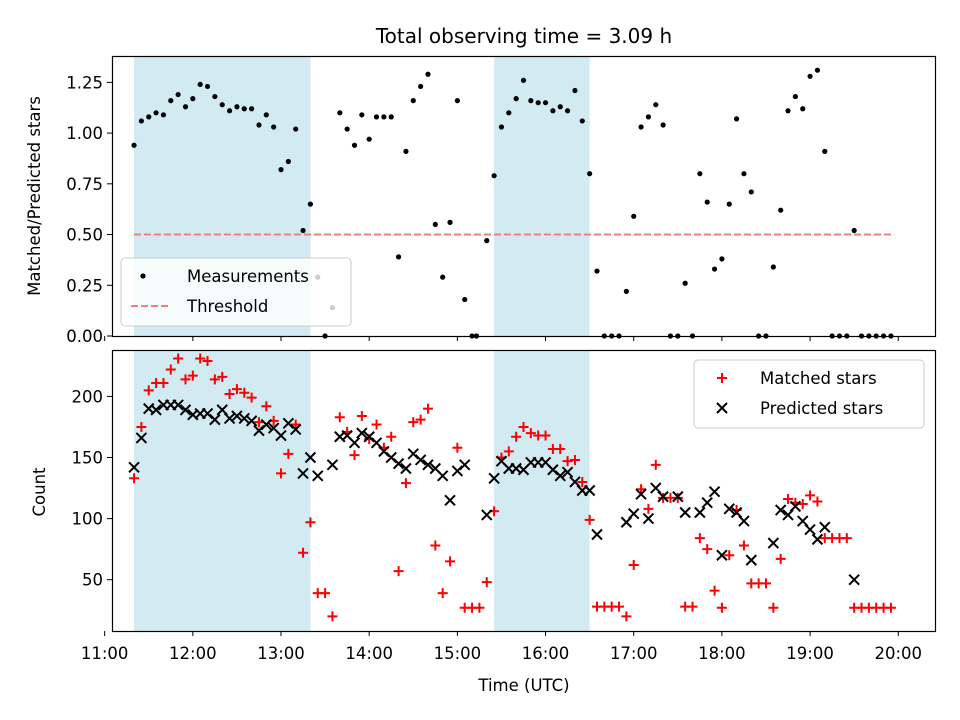  Describe the element at coordinates (523, 36) in the screenshot. I see `top-chart-title: Total observing time = 3.09 h` at that location.